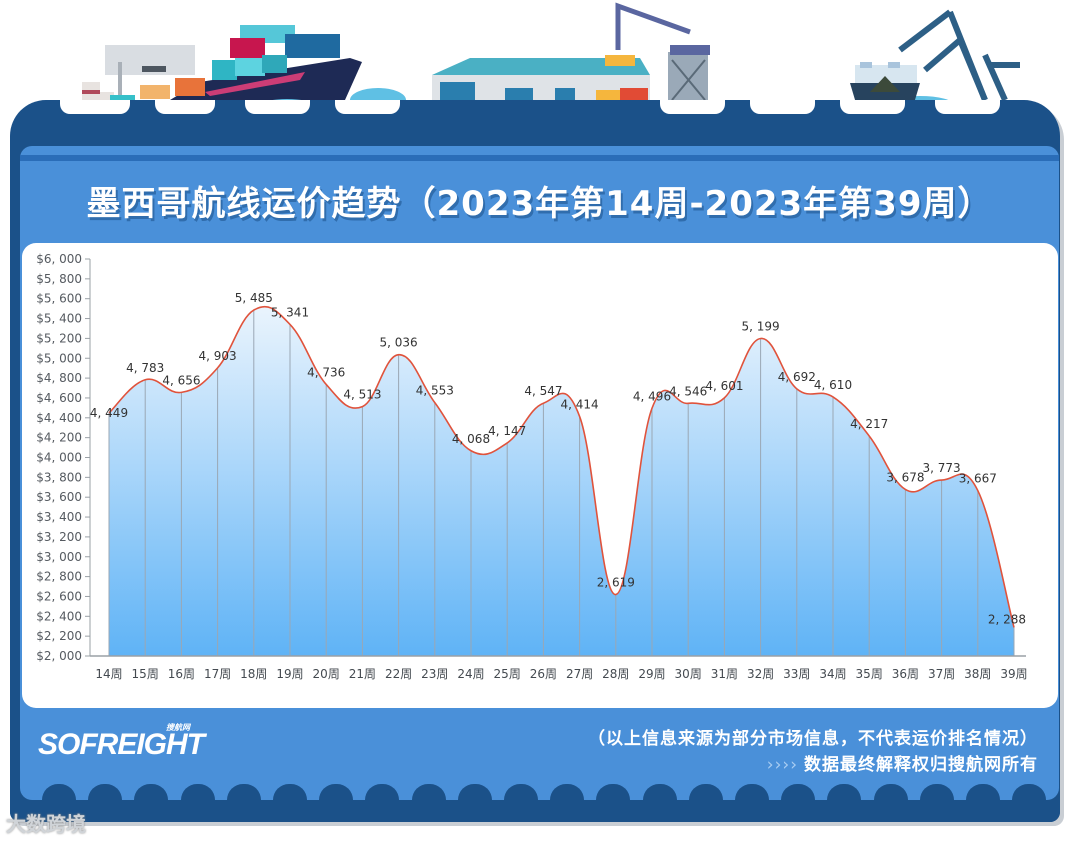  I want to click on logo-text: SOFREIGHT, so click(121, 744).